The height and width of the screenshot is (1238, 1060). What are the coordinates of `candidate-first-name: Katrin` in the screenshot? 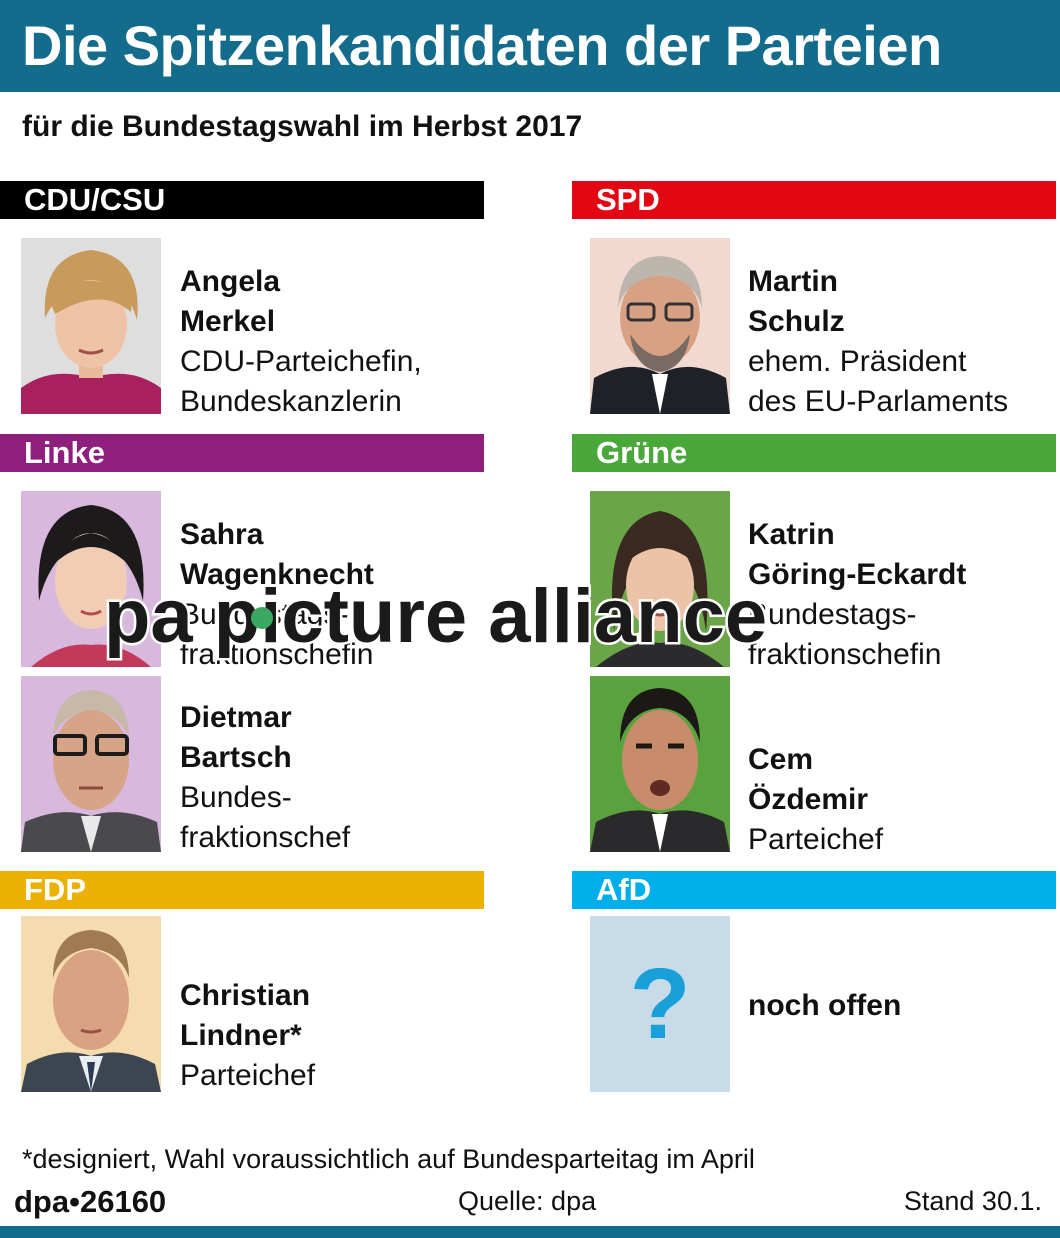 It's located at (791, 534).